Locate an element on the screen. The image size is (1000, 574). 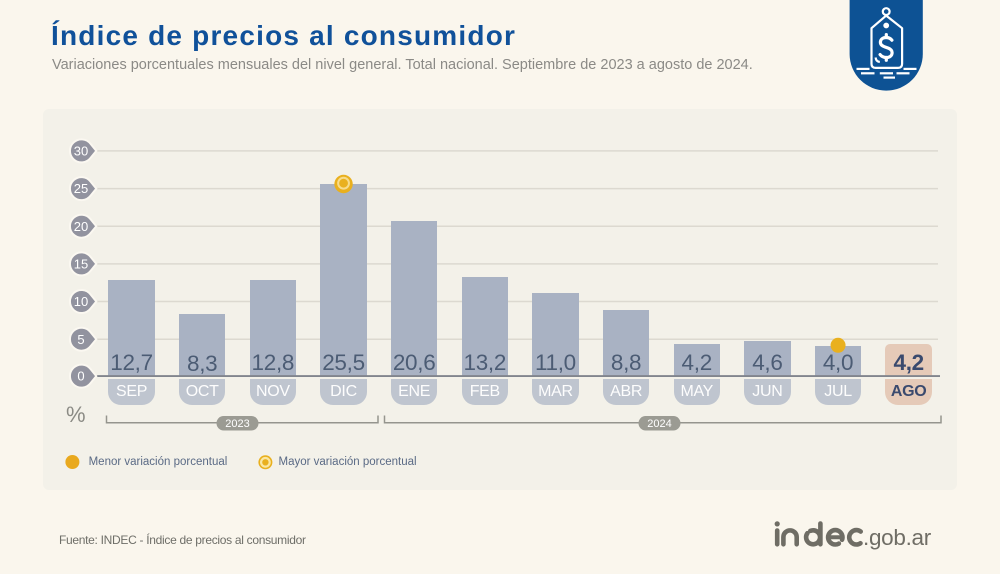
svg-text: 20 is located at coordinates (81, 226).